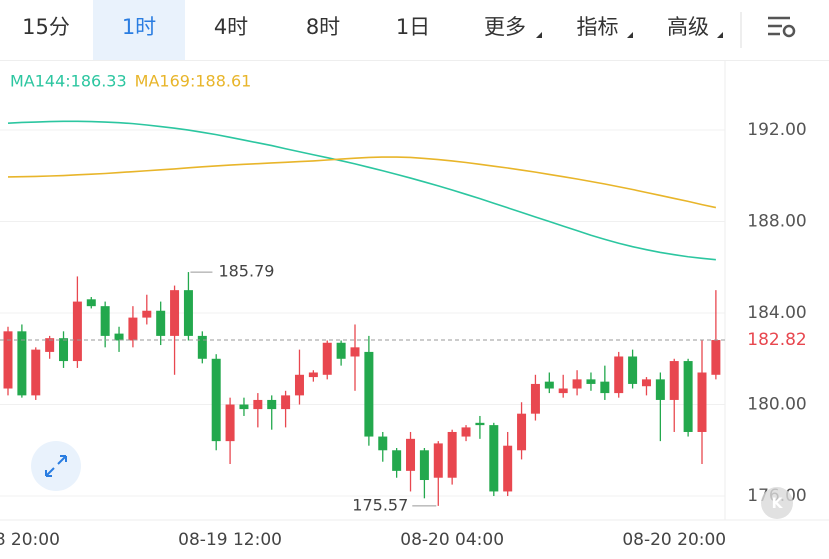  I want to click on x-tick-label: 08-20 20:00, so click(674, 540).